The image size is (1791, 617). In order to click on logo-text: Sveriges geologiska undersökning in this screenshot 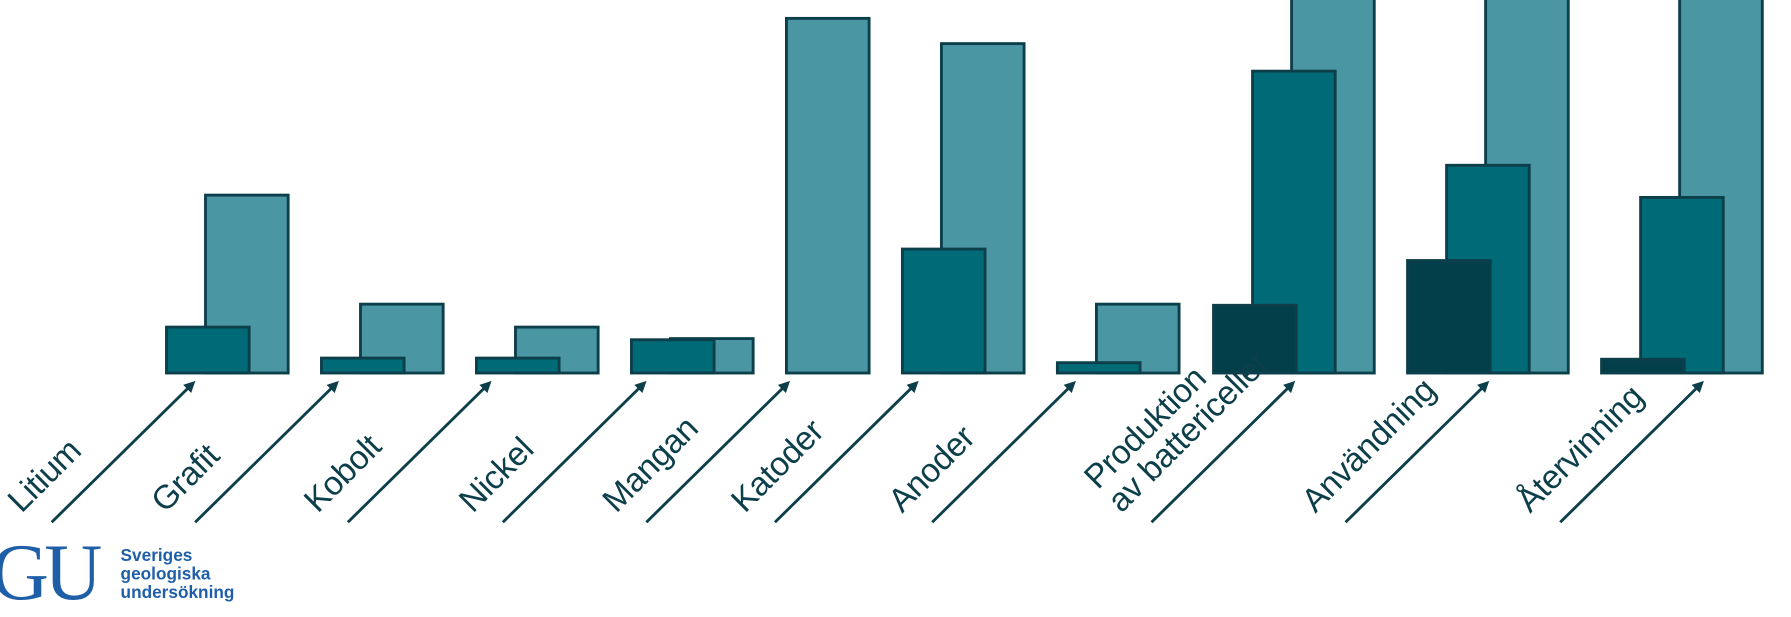, I will do `click(178, 574)`.